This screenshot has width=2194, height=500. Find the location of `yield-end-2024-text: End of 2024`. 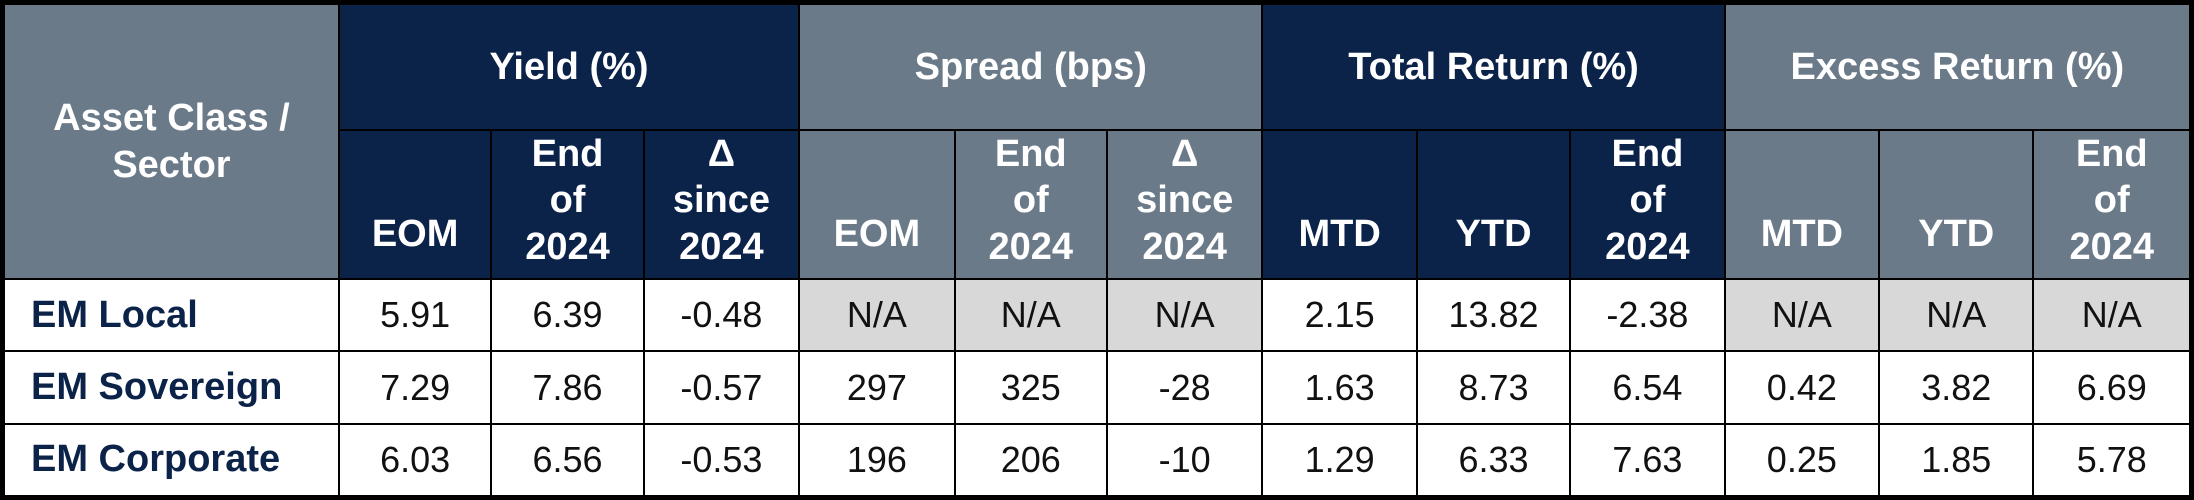

yield-end-2024-text: End of 2024 is located at coordinates (567, 200).